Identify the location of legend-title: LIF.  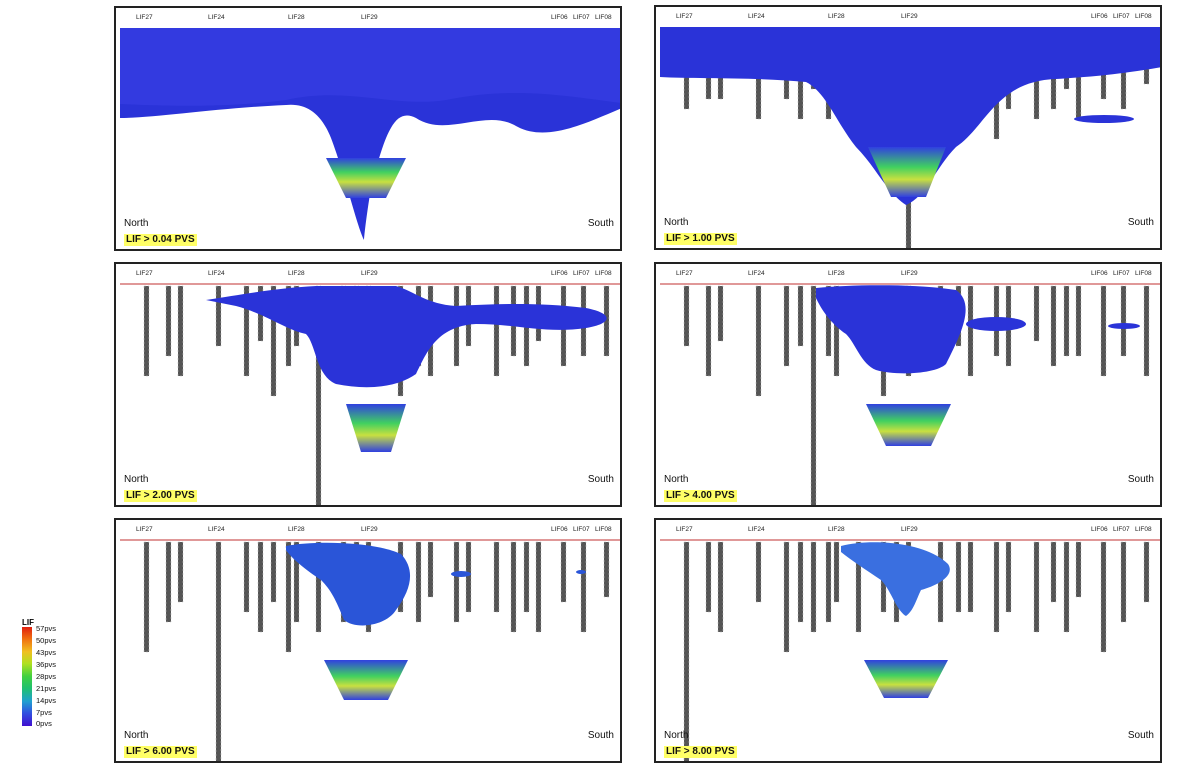
(28, 622).